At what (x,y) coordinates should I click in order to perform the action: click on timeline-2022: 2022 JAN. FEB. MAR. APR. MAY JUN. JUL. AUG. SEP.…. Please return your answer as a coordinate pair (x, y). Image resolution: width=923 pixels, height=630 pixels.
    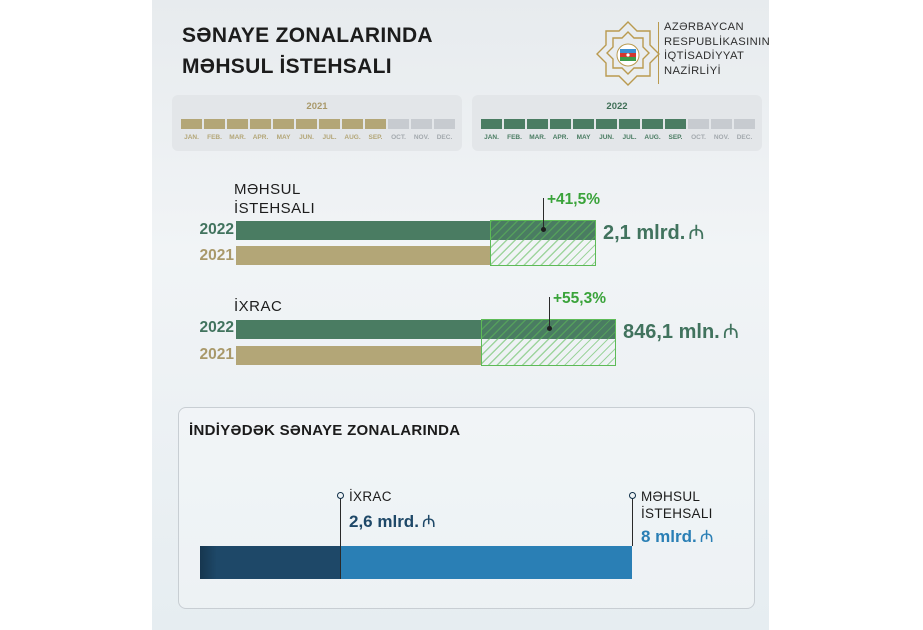
    Looking at the image, I should click on (617, 123).